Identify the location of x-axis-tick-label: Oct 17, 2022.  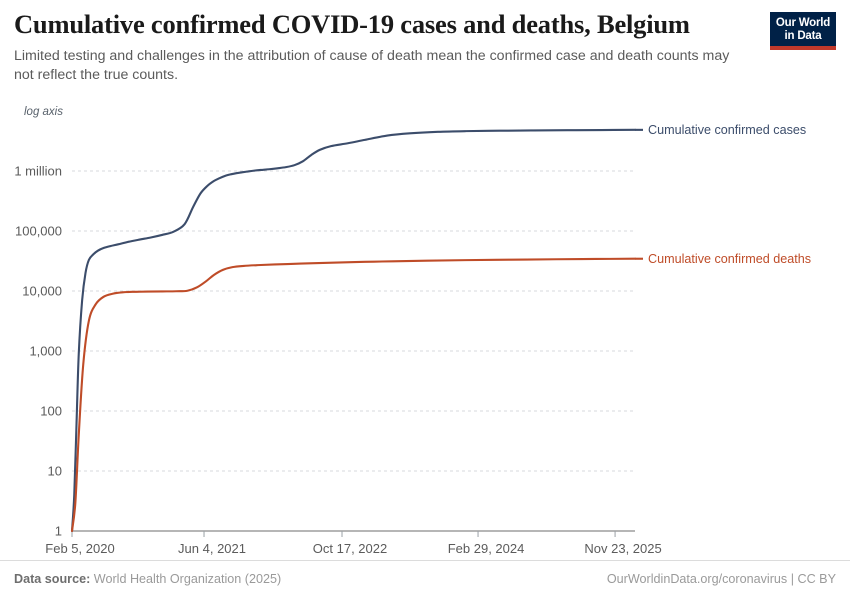
(350, 548).